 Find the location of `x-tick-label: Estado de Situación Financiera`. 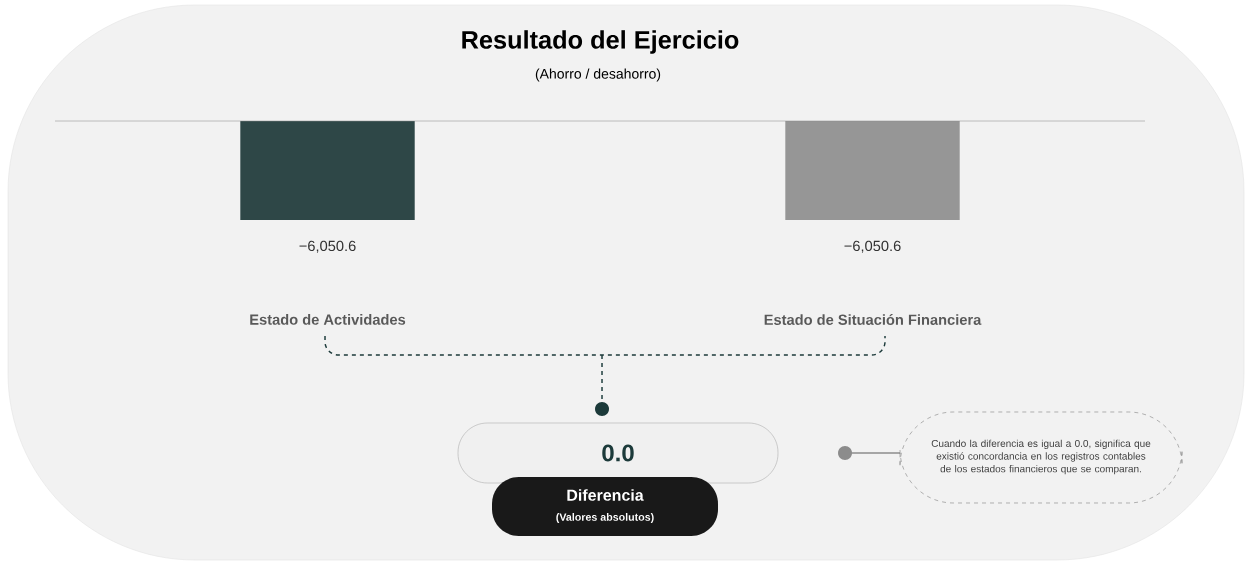

x-tick-label: Estado de Situación Financiera is located at coordinates (873, 319).